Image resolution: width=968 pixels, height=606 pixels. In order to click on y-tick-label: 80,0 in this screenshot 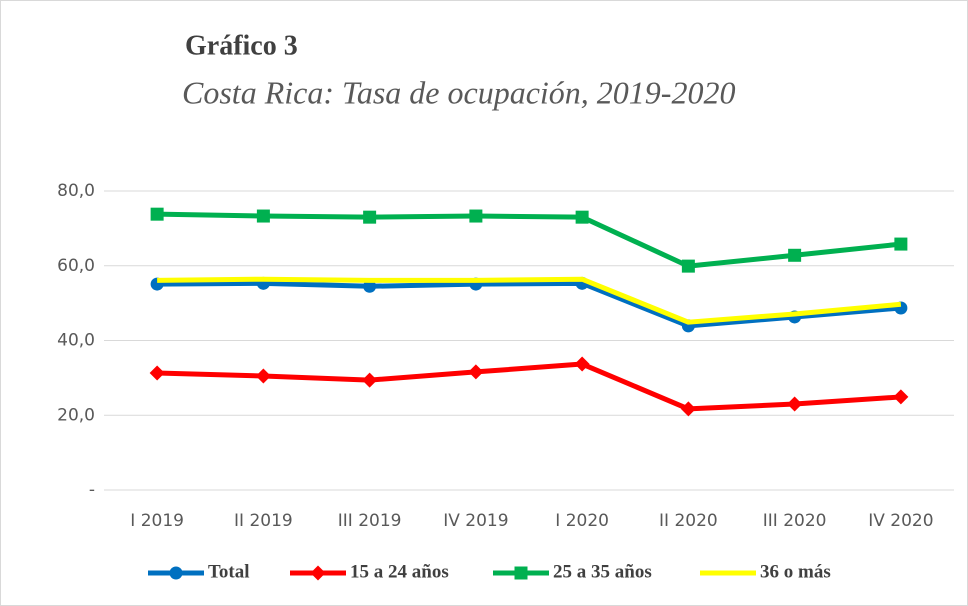, I will do `click(76, 191)`.